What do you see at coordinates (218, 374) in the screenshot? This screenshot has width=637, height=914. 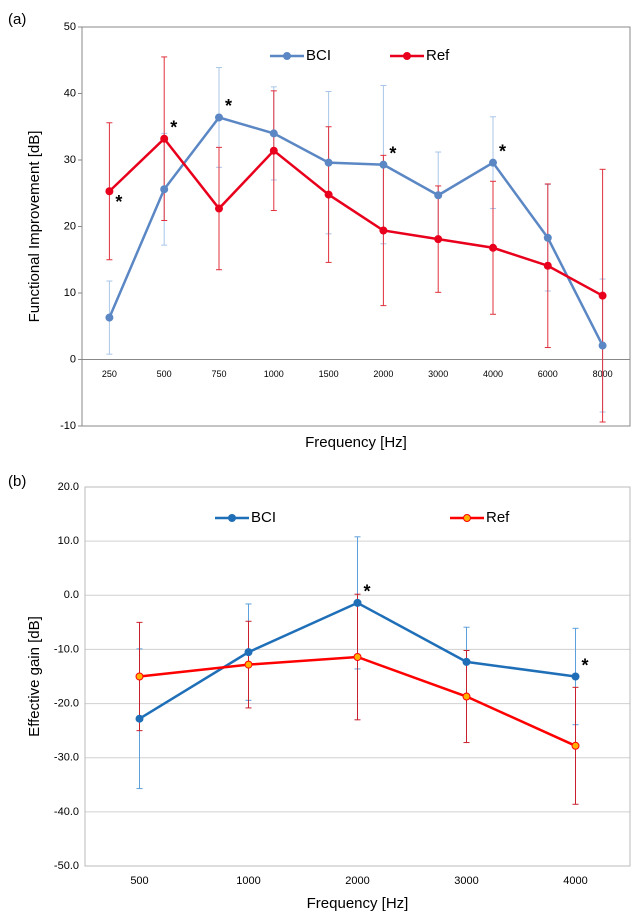 I see `x-tick-label: 750` at bounding box center [218, 374].